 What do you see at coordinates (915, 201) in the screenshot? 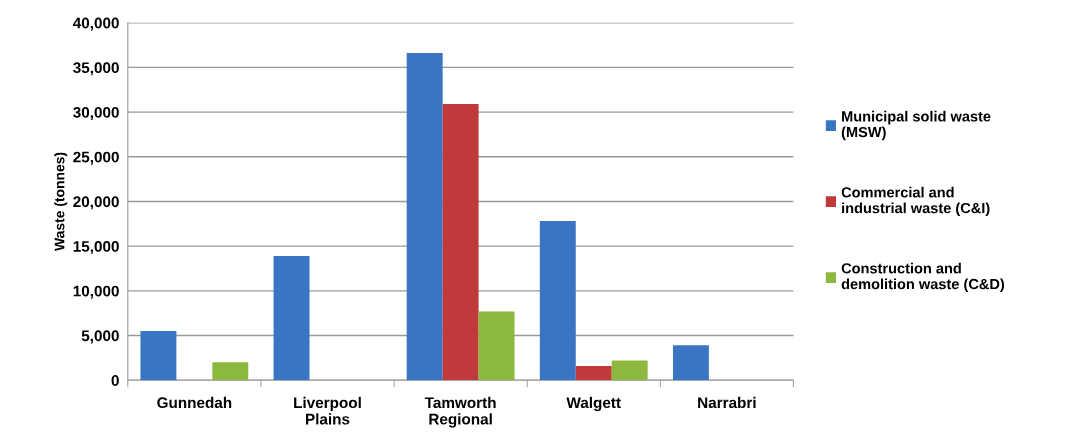
I see `legend-label: Commercial and industrial waste (C&I)` at bounding box center [915, 201].